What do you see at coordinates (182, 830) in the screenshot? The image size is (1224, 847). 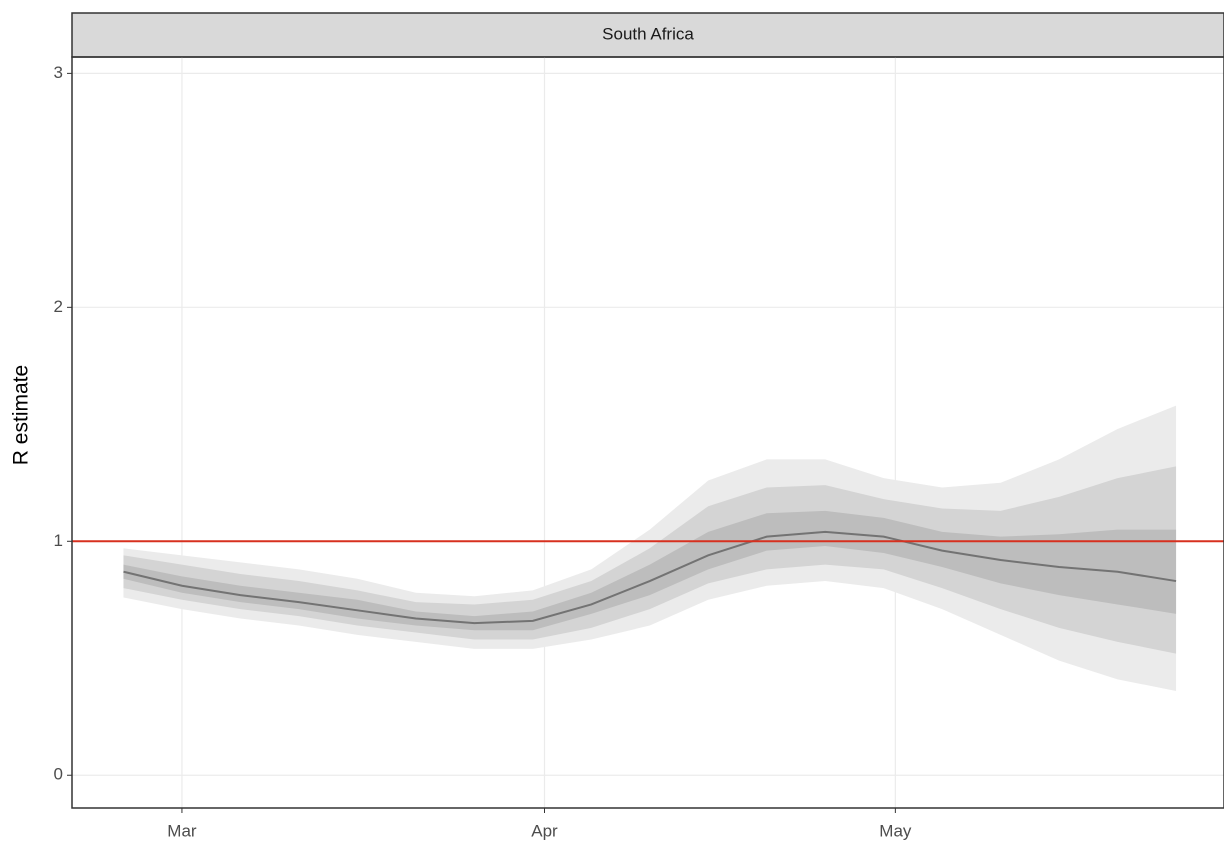 I see `x-tick-label: Mar` at bounding box center [182, 830].